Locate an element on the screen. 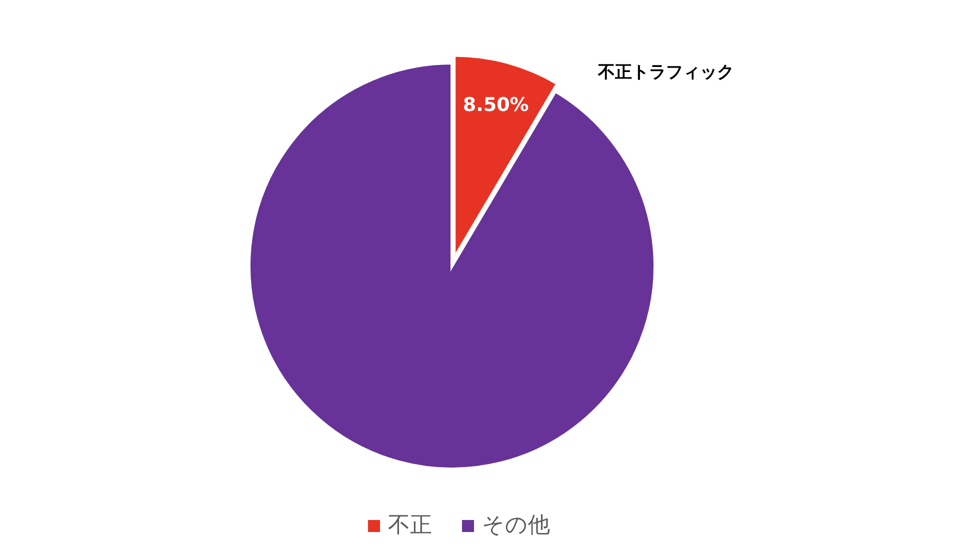  data-label: 8.50% is located at coordinates (495, 105).